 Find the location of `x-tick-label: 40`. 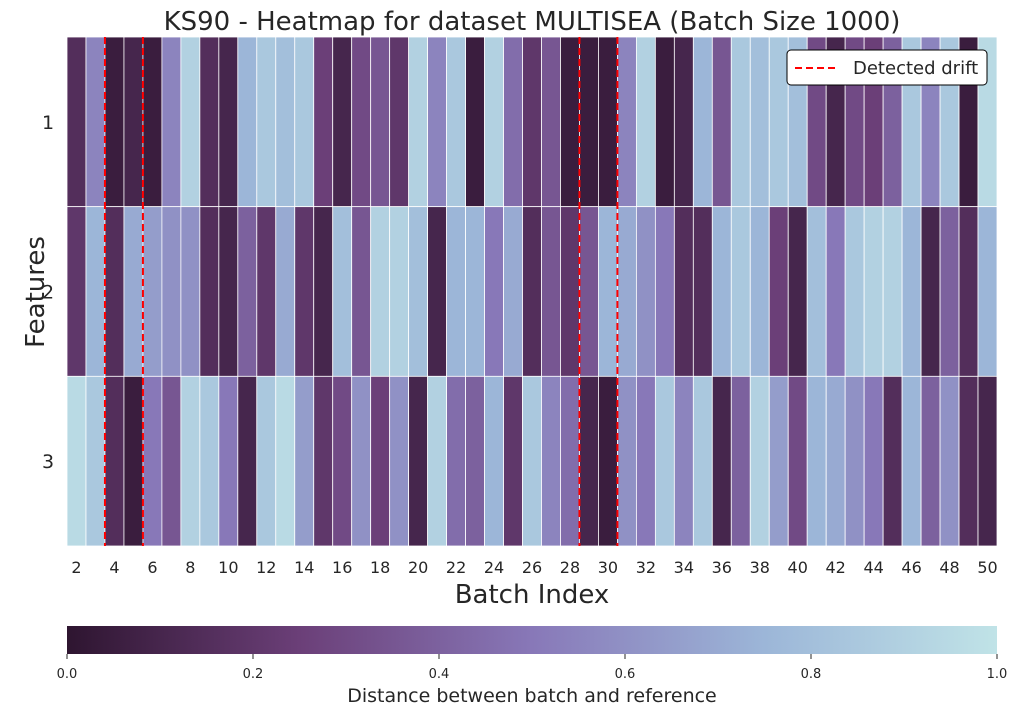

x-tick-label: 40 is located at coordinates (798, 567).